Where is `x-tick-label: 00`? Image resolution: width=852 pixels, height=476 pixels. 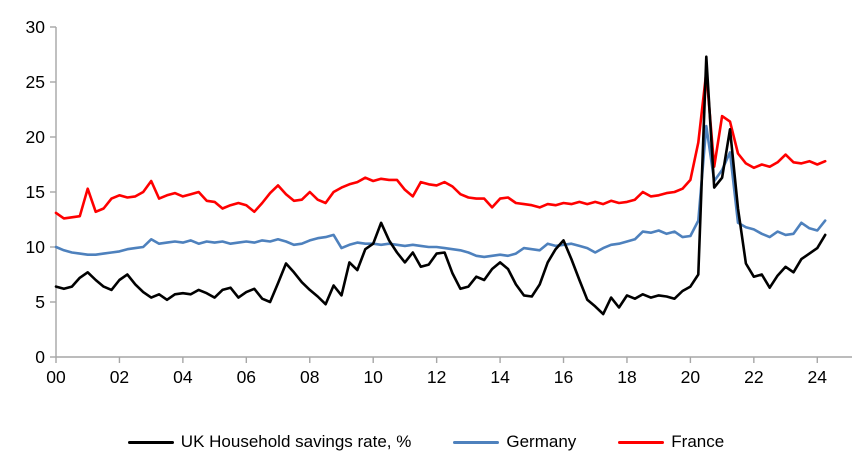 x-tick-label: 00 is located at coordinates (56, 377).